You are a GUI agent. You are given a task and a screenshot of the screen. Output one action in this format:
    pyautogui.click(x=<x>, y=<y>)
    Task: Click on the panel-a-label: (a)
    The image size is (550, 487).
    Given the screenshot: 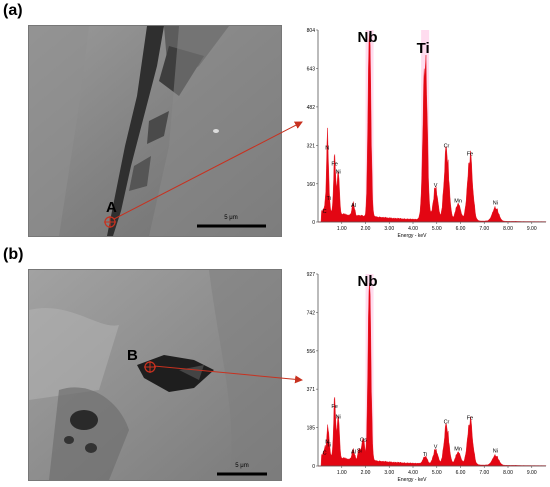 What is the action you would take?
    pyautogui.click(x=13, y=10)
    